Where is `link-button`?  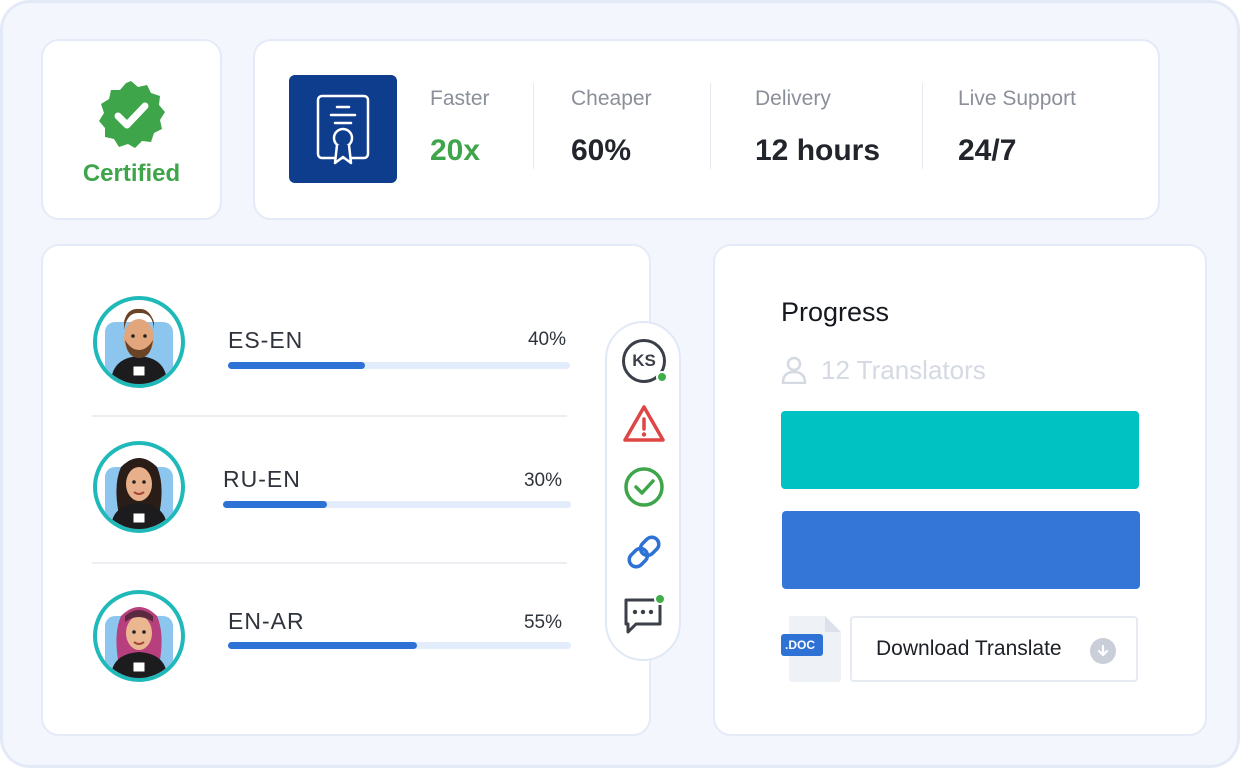 link-button is located at coordinates (644, 552).